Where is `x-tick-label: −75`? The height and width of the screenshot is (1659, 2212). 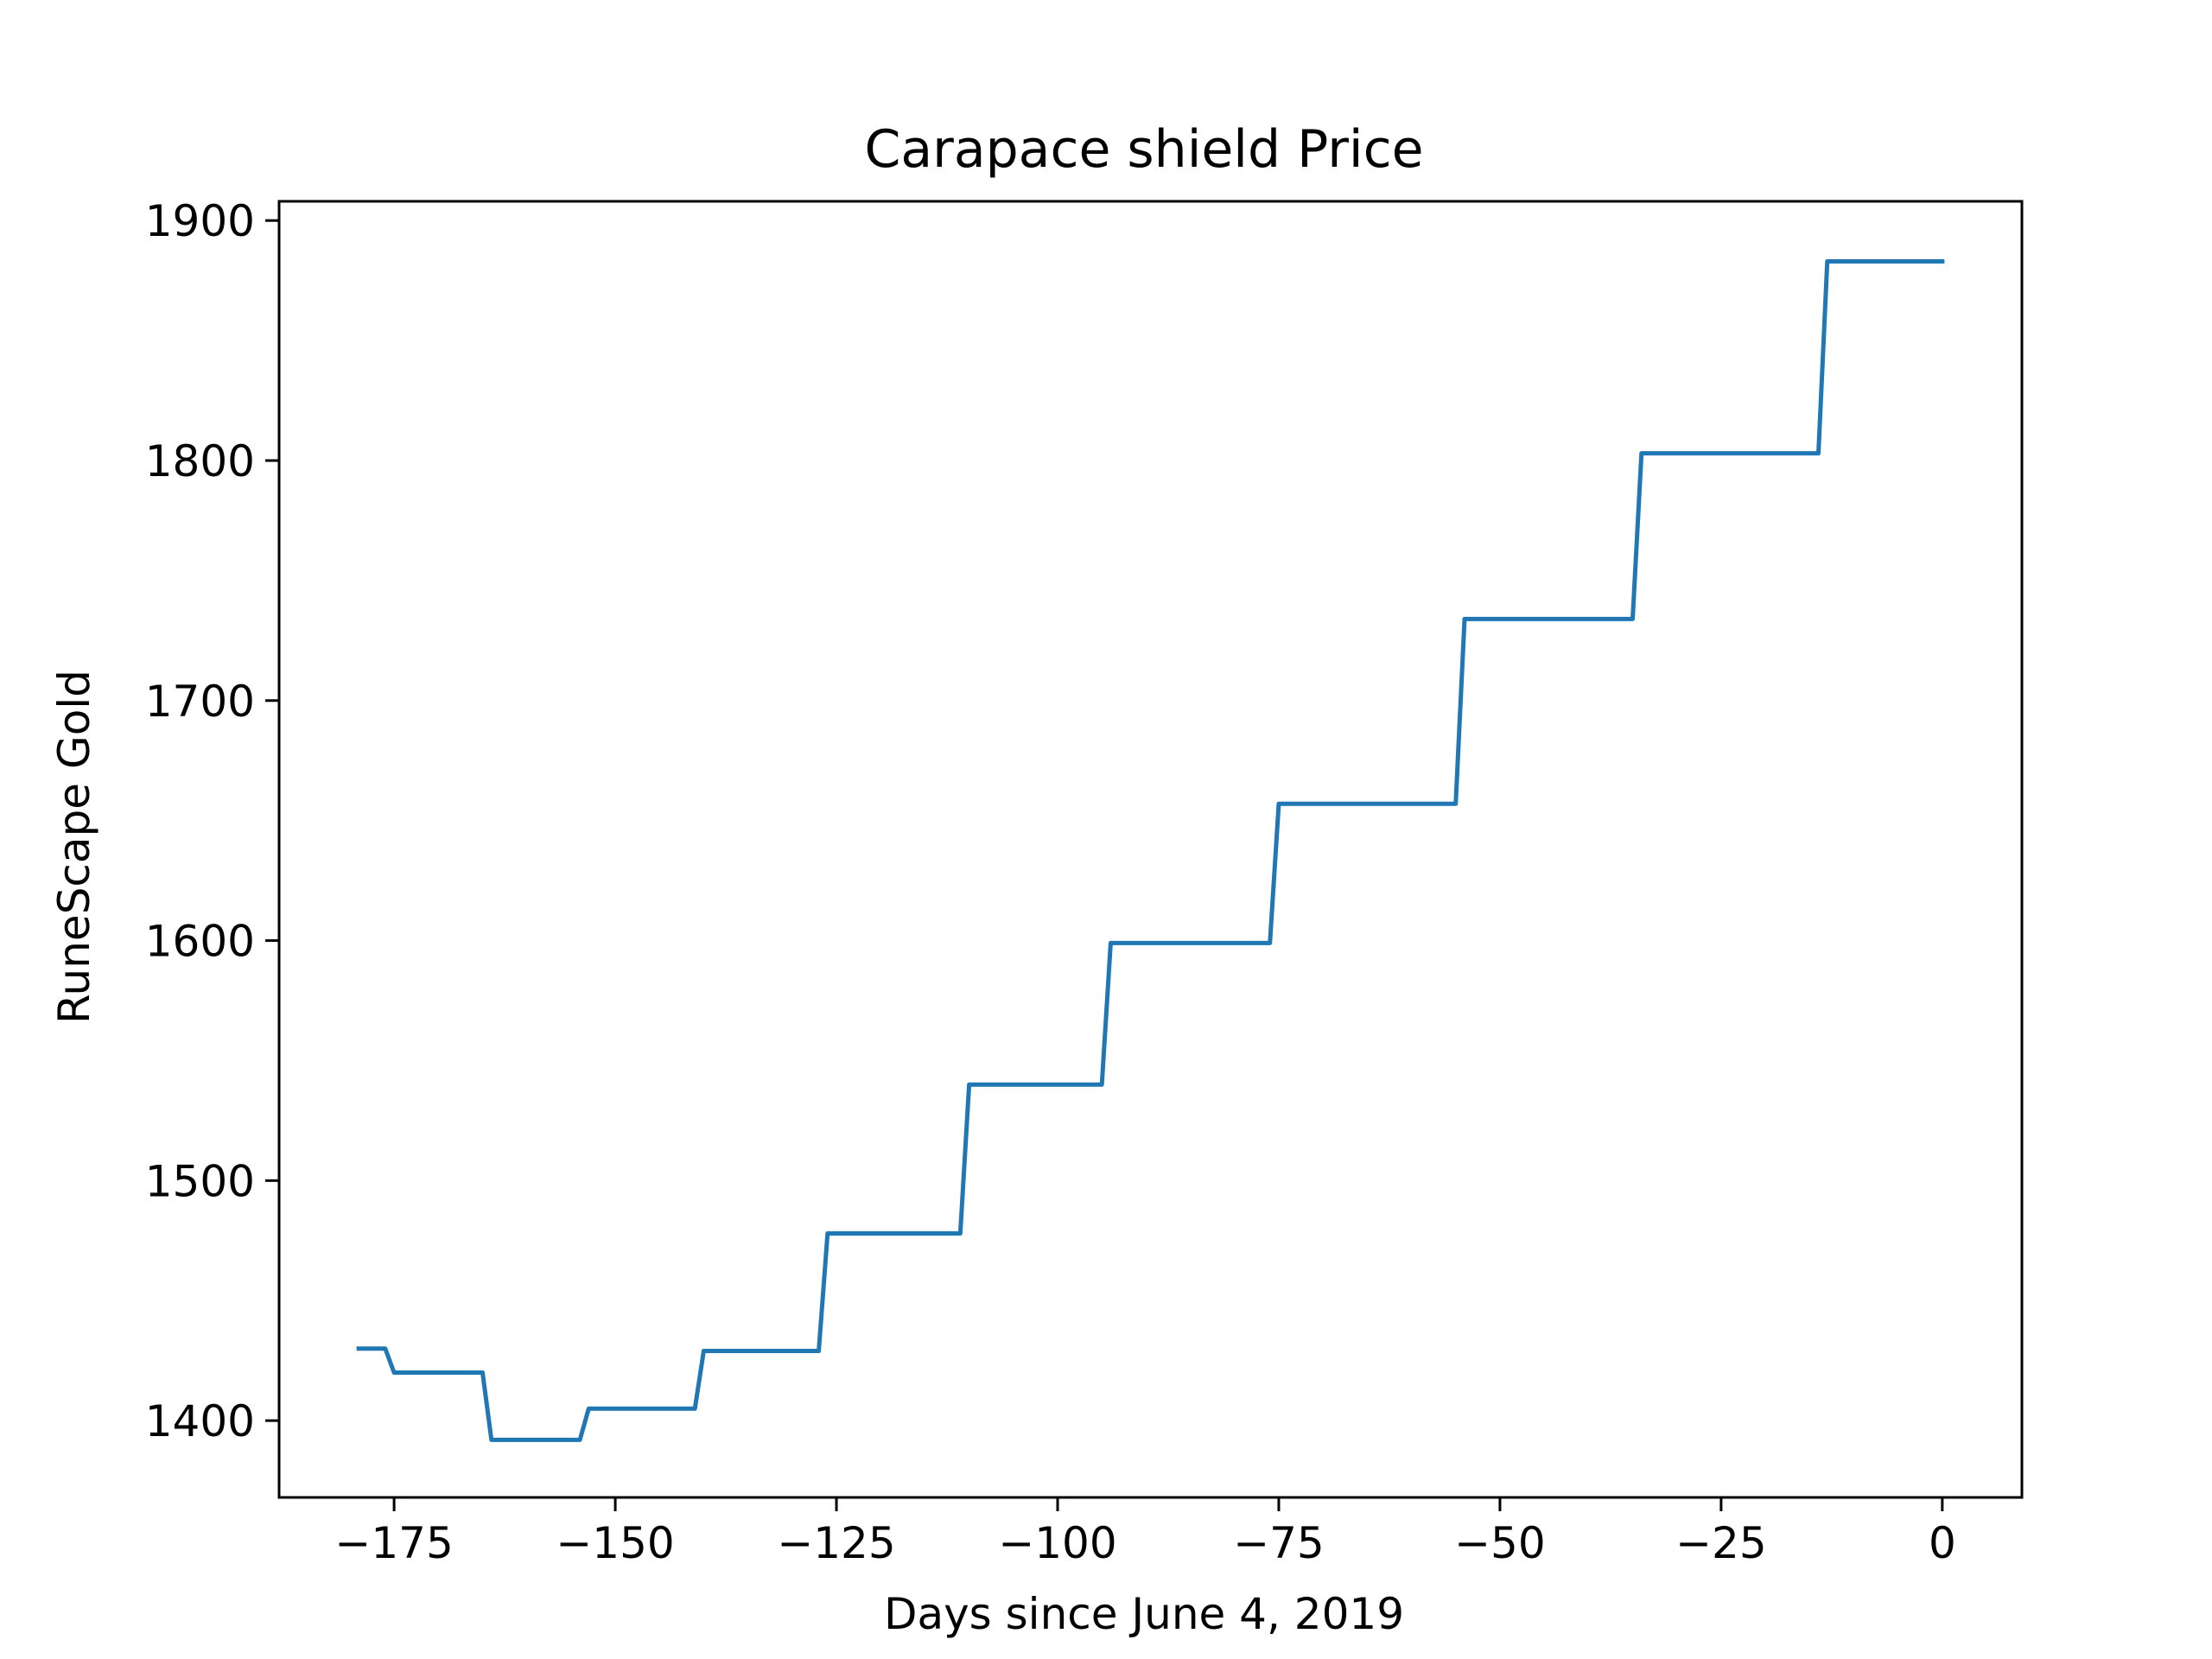
x-tick-label: −75 is located at coordinates (1279, 1543).